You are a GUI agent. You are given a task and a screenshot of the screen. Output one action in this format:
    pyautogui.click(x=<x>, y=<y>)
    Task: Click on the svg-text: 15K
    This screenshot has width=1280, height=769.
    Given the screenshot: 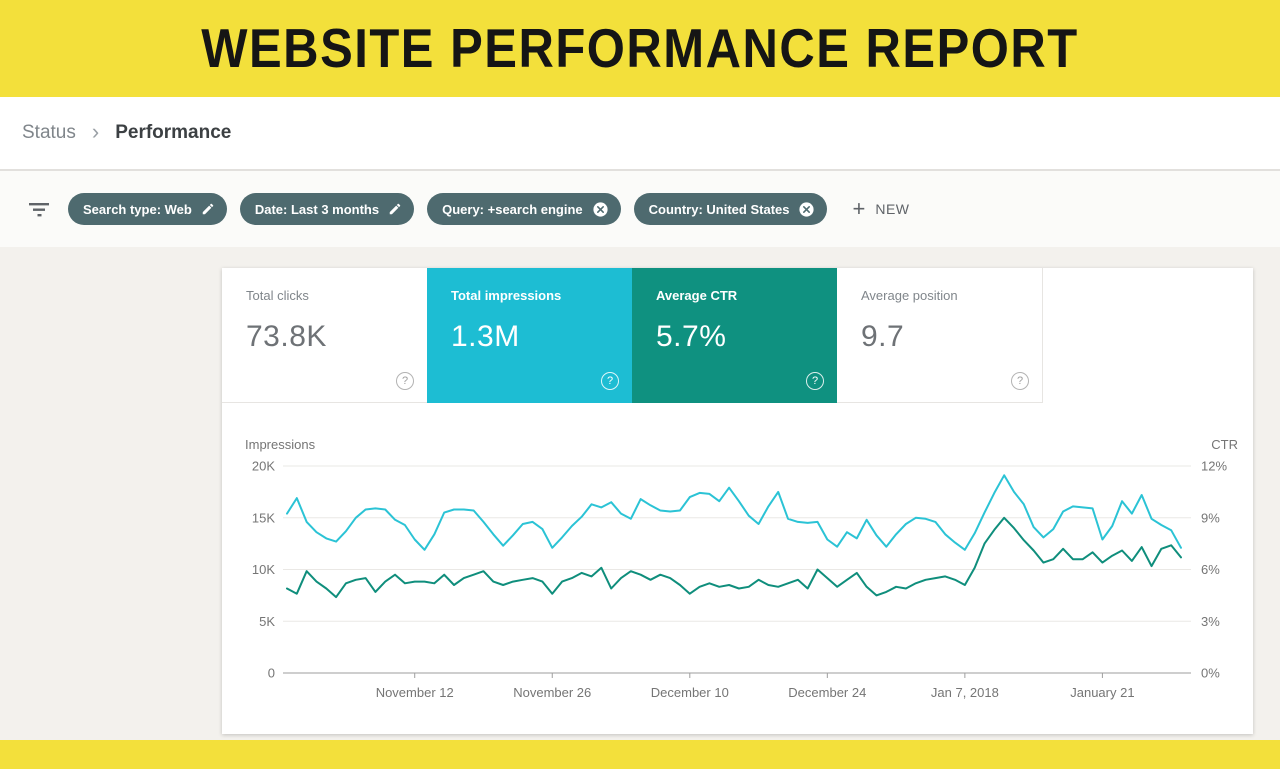 What is the action you would take?
    pyautogui.click(x=263, y=517)
    